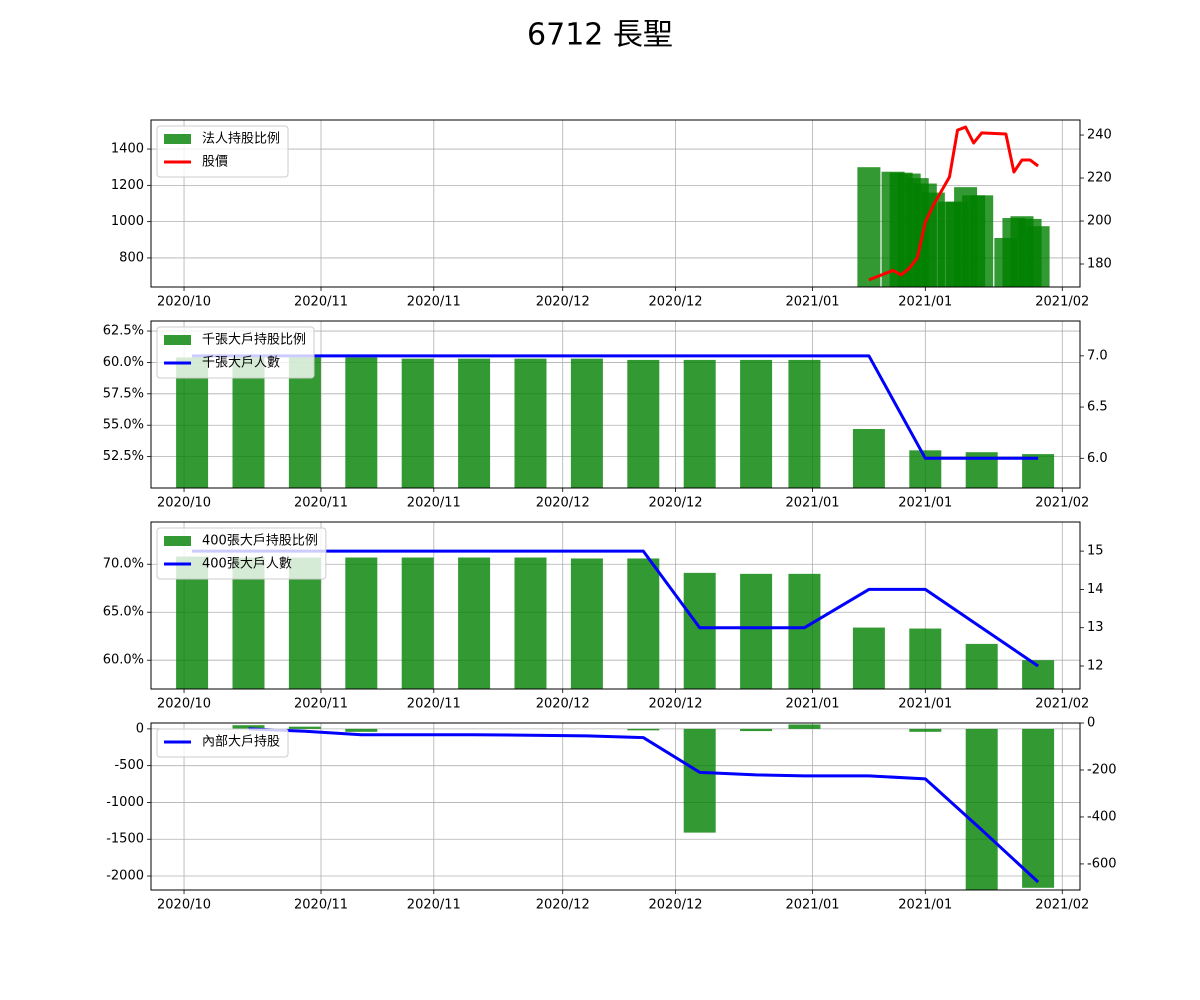  I want to click on axes-frame, so click(615, 404).